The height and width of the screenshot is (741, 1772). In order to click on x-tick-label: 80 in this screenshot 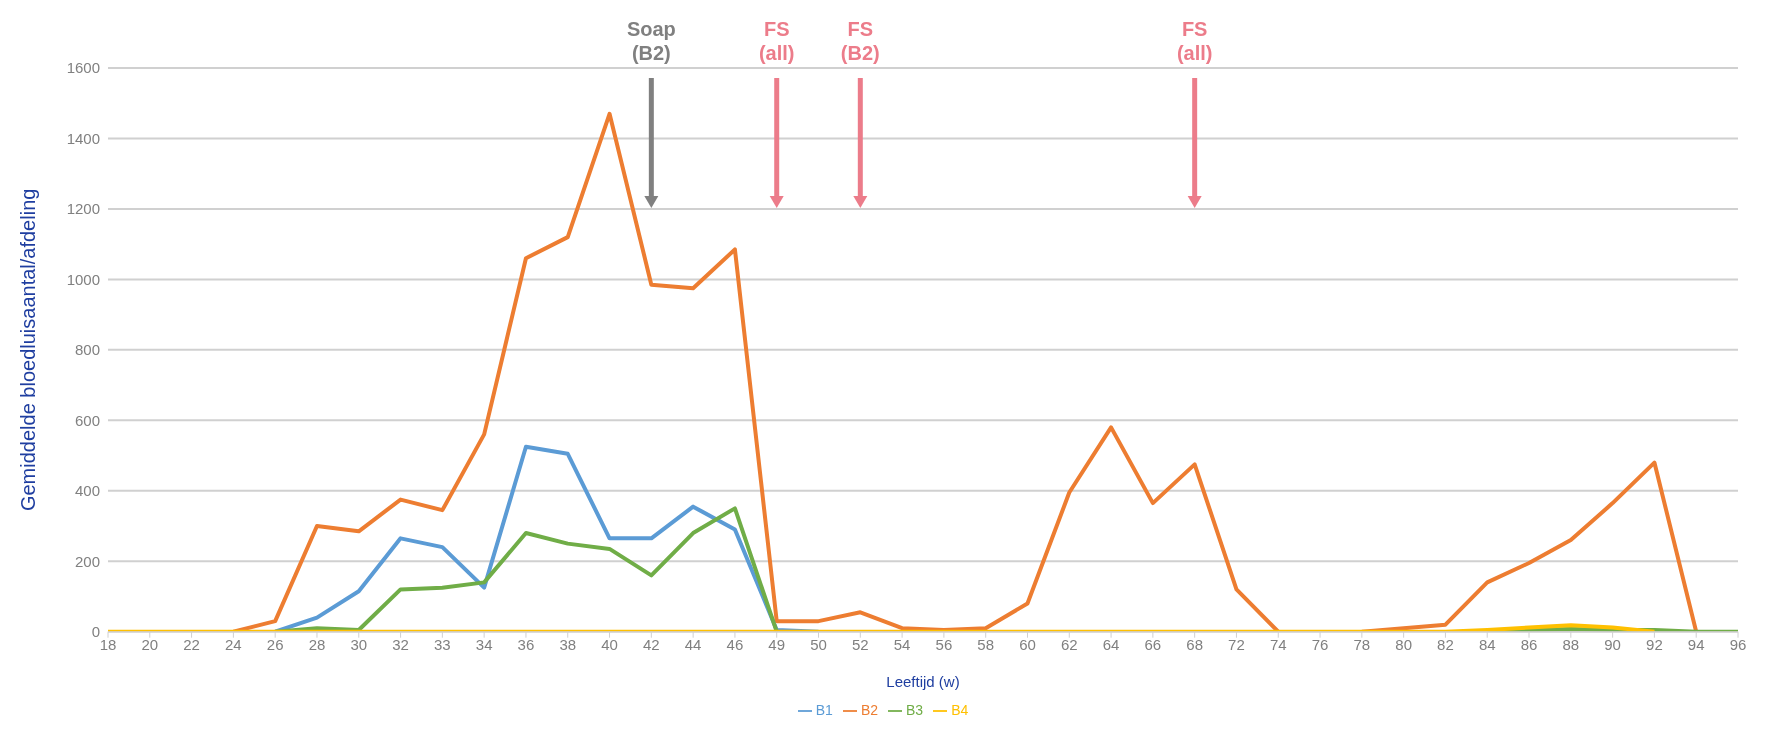, I will do `click(1403, 645)`.